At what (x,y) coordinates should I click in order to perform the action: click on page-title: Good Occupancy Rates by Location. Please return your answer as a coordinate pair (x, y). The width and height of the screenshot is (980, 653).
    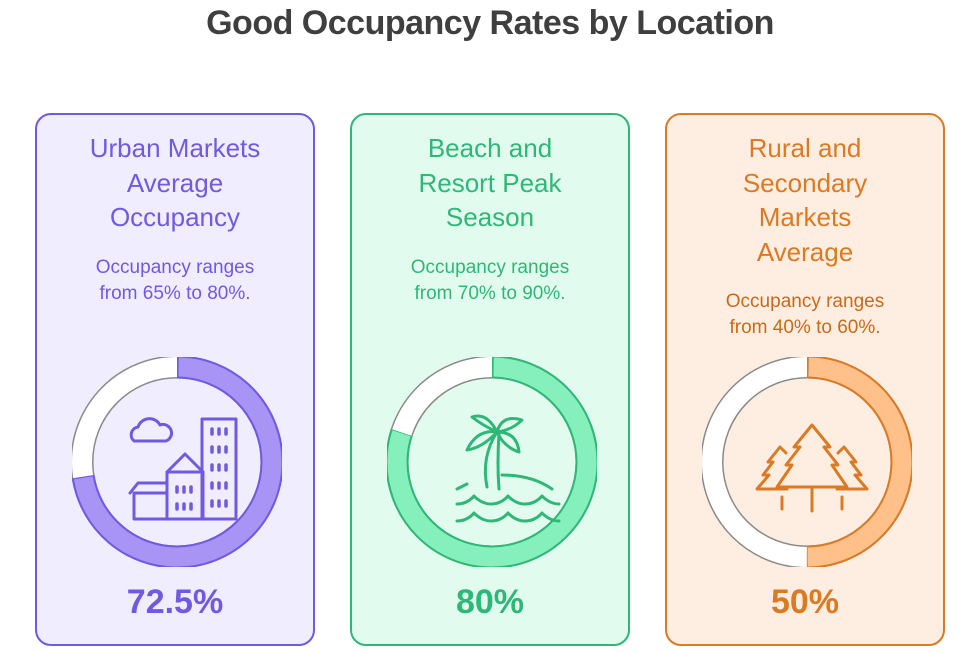
    Looking at the image, I should click on (490, 23).